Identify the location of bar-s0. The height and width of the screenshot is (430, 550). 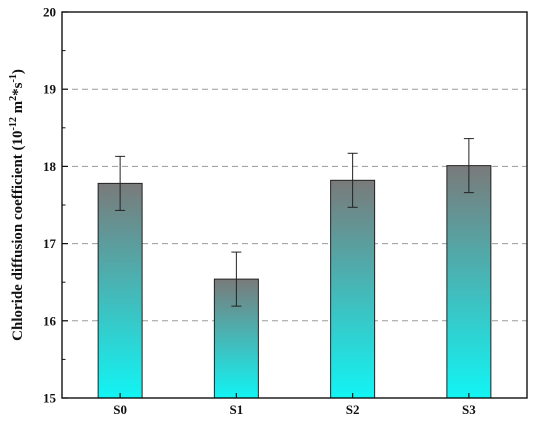
(120, 290).